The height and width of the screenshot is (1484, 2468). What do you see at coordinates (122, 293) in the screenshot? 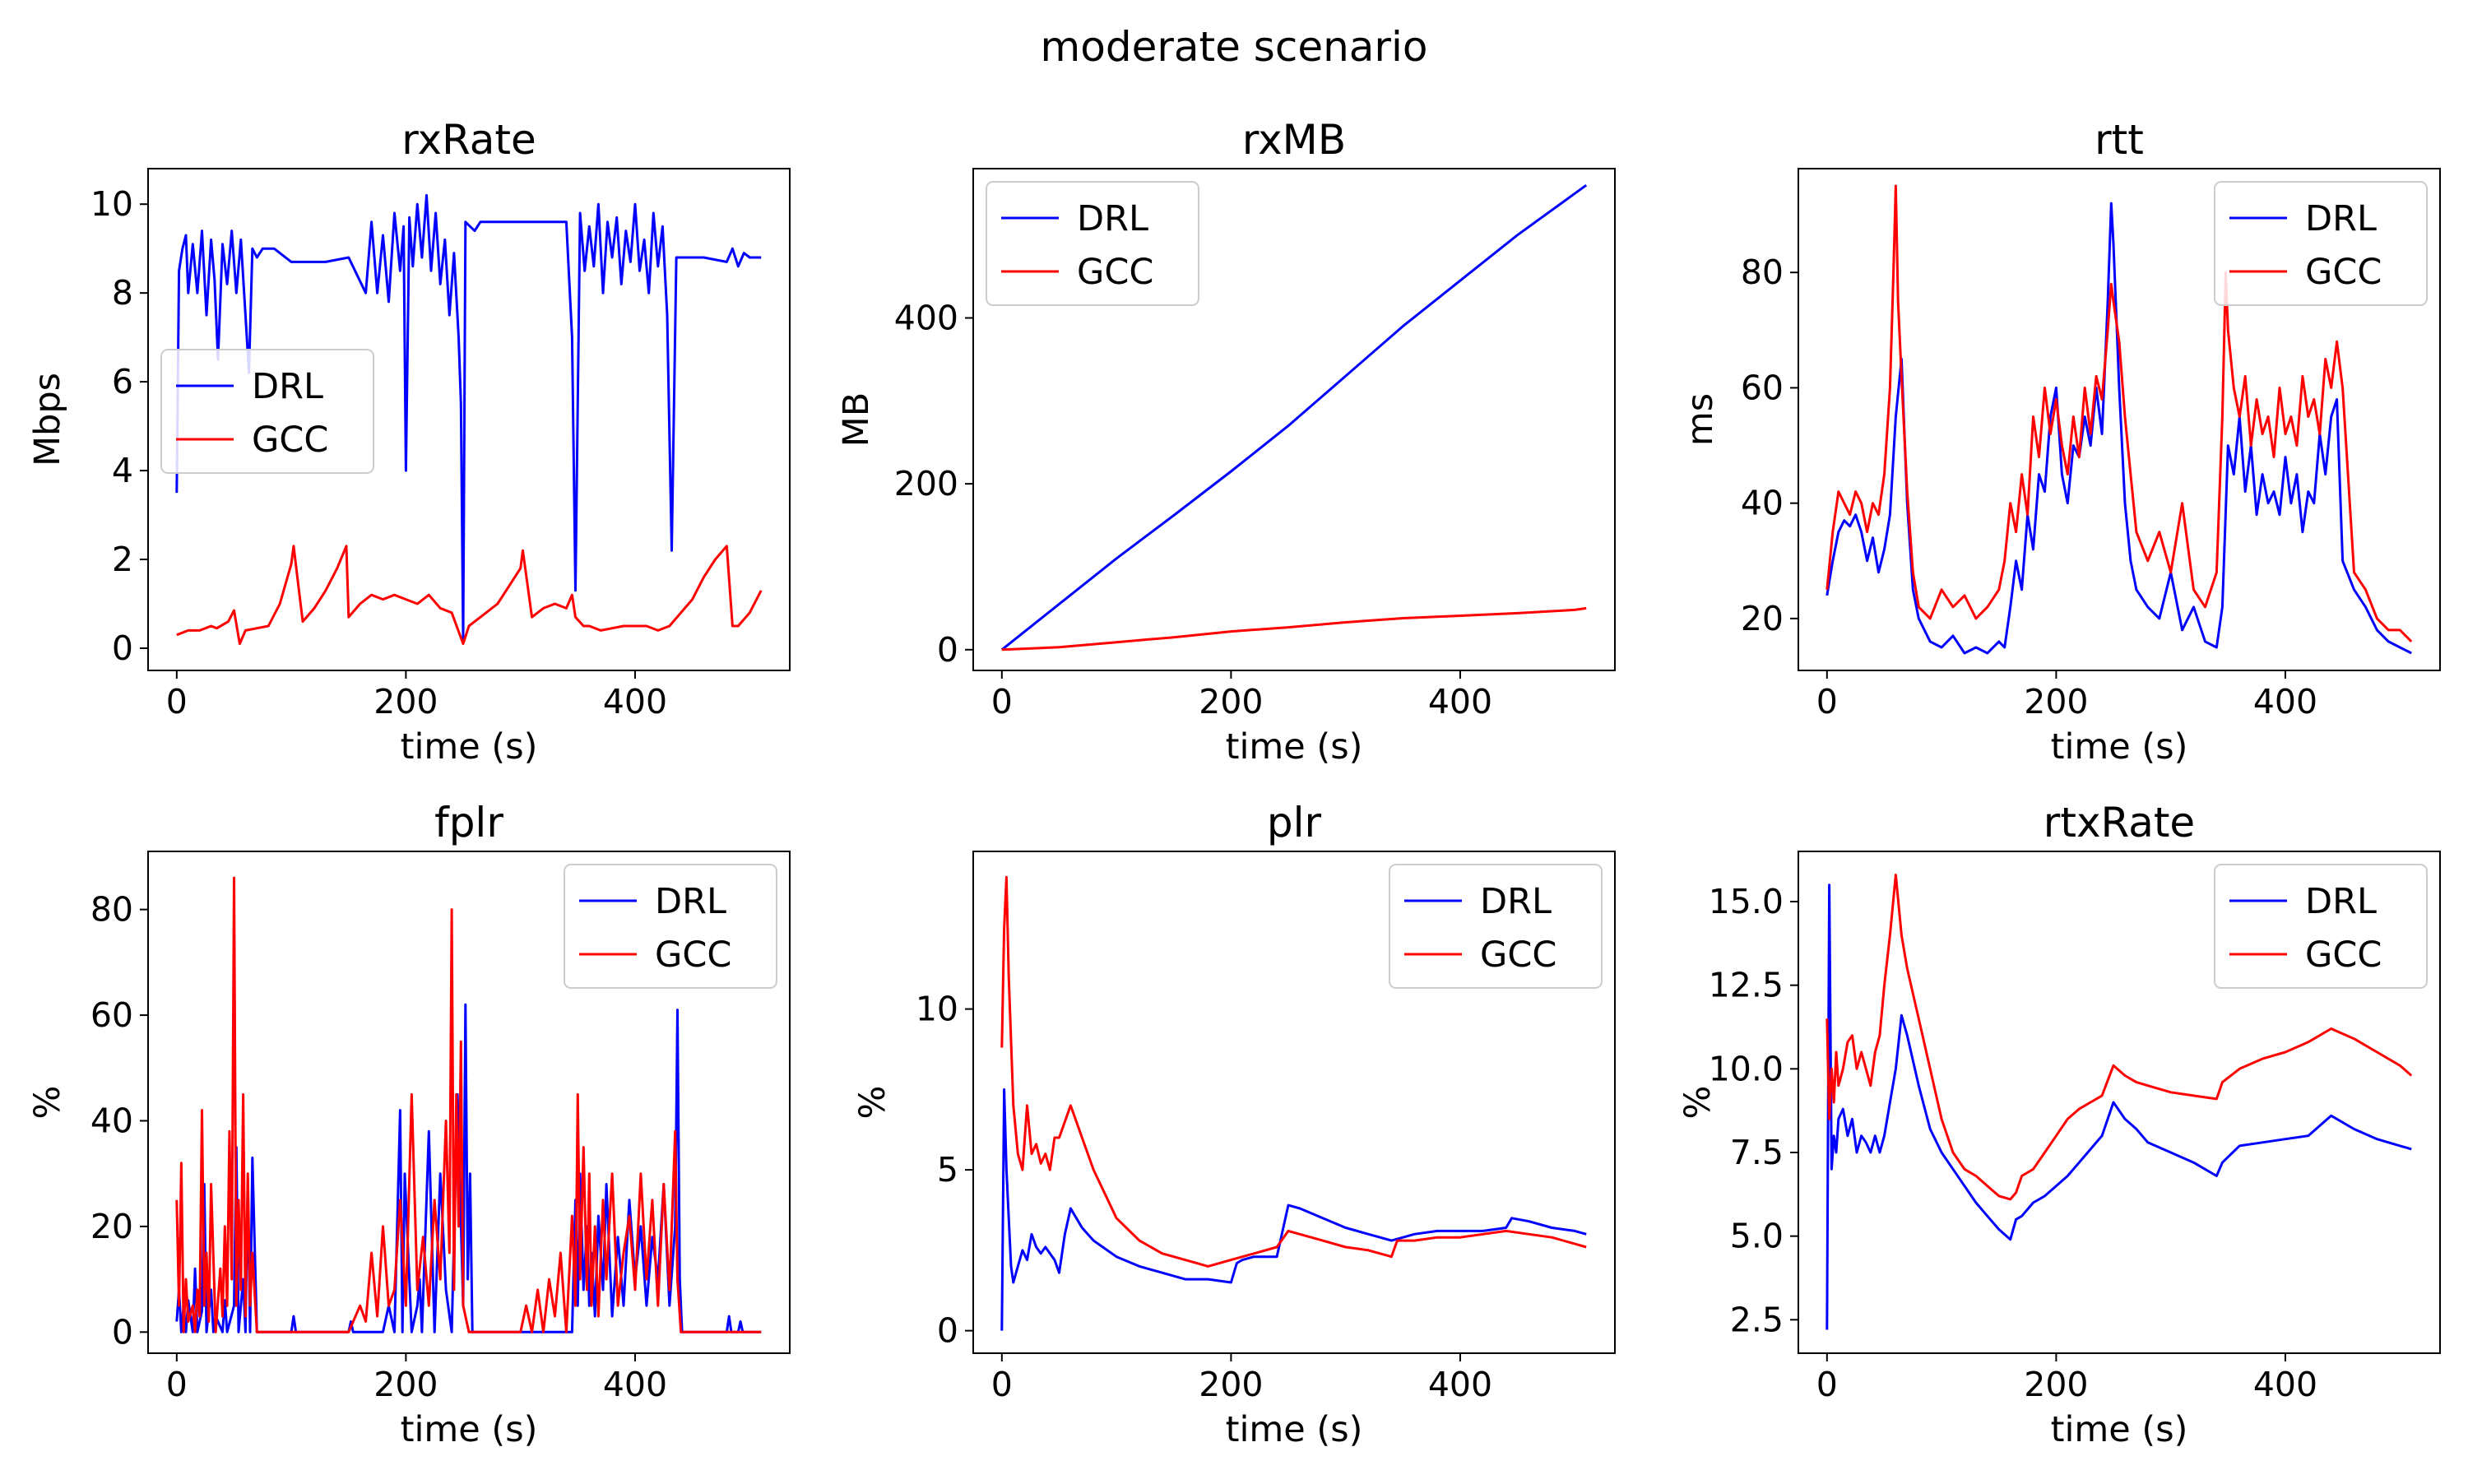
I see `y-tick-label: 8` at bounding box center [122, 293].